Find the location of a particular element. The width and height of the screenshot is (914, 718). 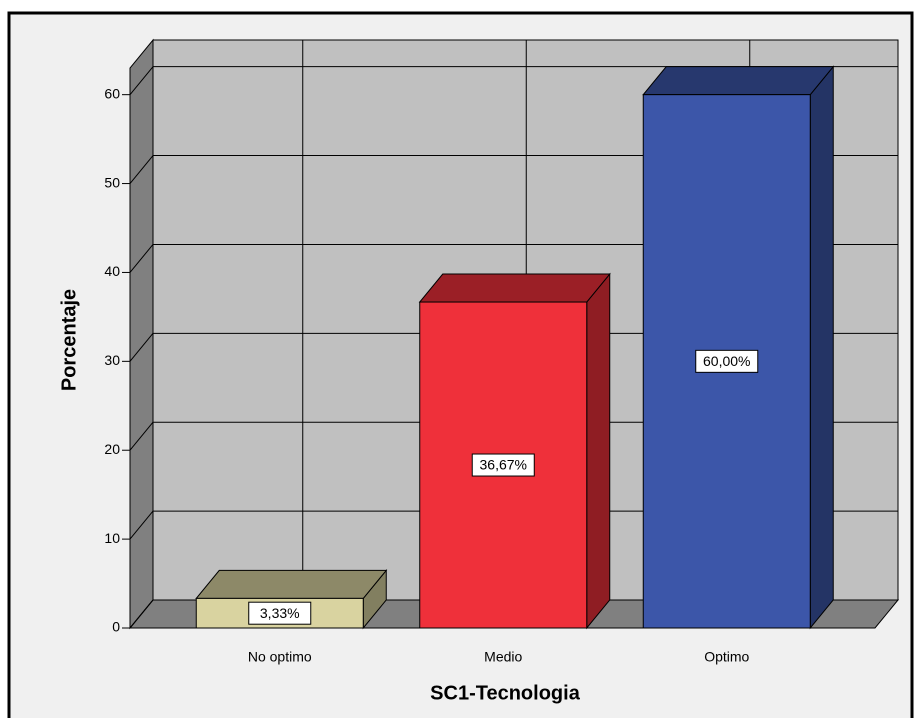

side-wall is located at coordinates (141, 334).